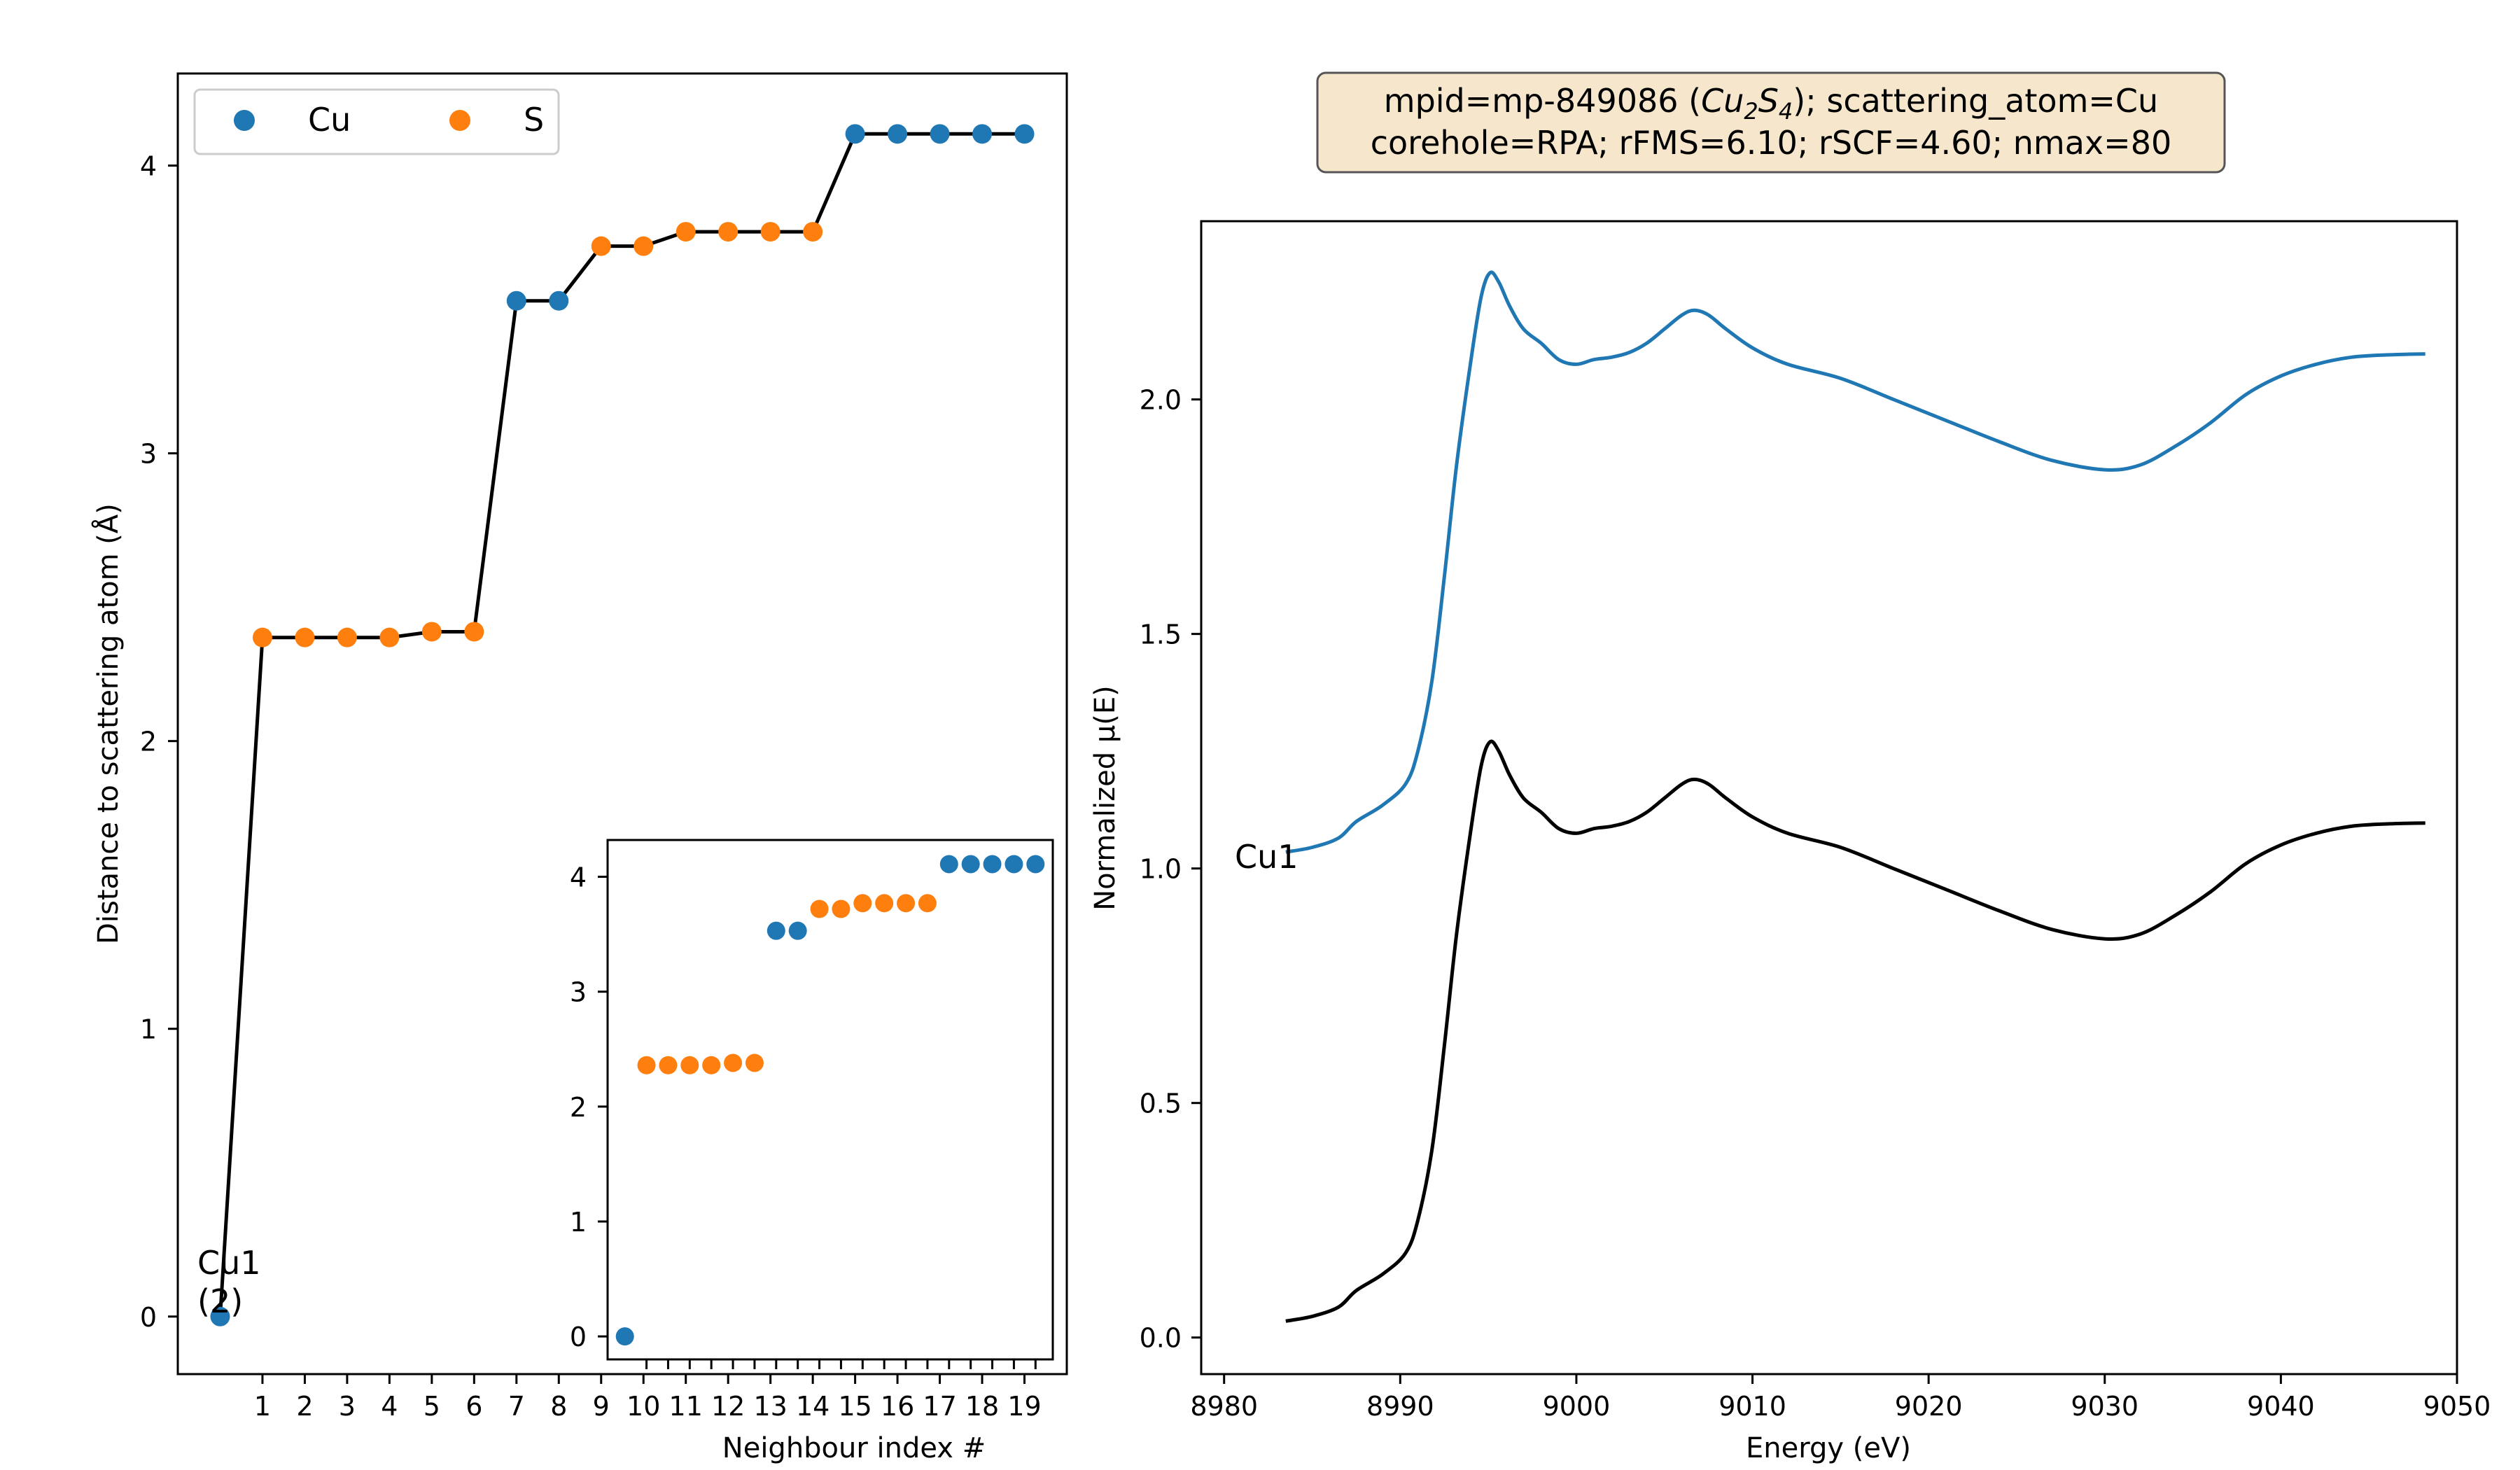 The height and width of the screenshot is (1470, 2520). Describe the element at coordinates (1577, 1406) in the screenshot. I see `right-x-tick-label: 9000` at that location.